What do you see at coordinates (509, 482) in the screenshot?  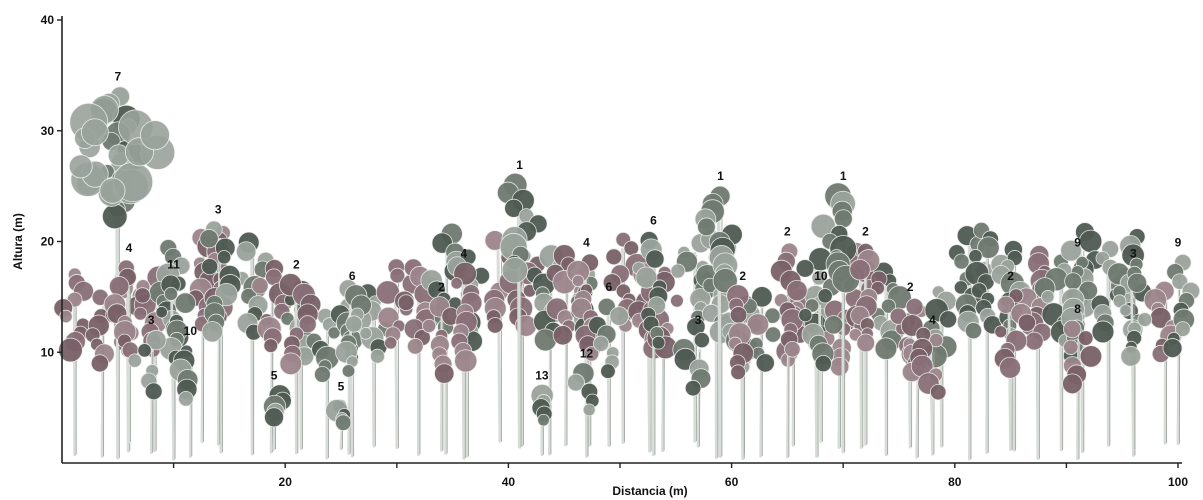 I see `x-tick-label: 40` at bounding box center [509, 482].